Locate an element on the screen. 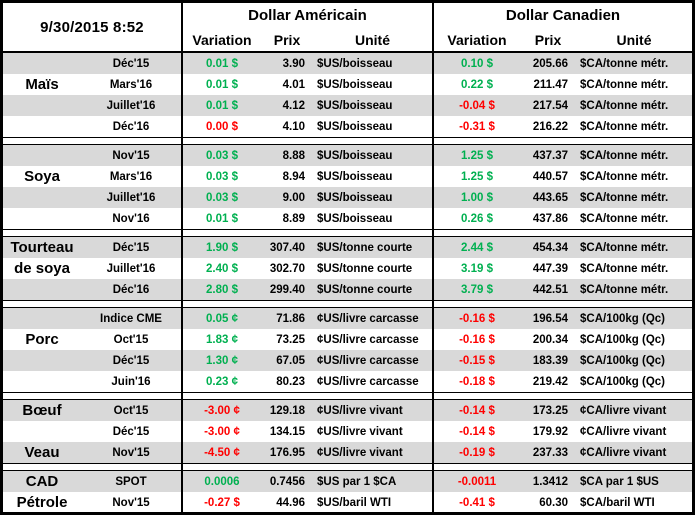  cad-variation-cell: -0.18 $ is located at coordinates (476, 381).